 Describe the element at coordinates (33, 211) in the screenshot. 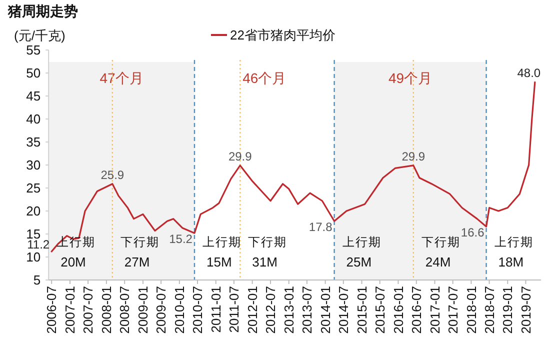

I see `y-tick-label: 20` at that location.